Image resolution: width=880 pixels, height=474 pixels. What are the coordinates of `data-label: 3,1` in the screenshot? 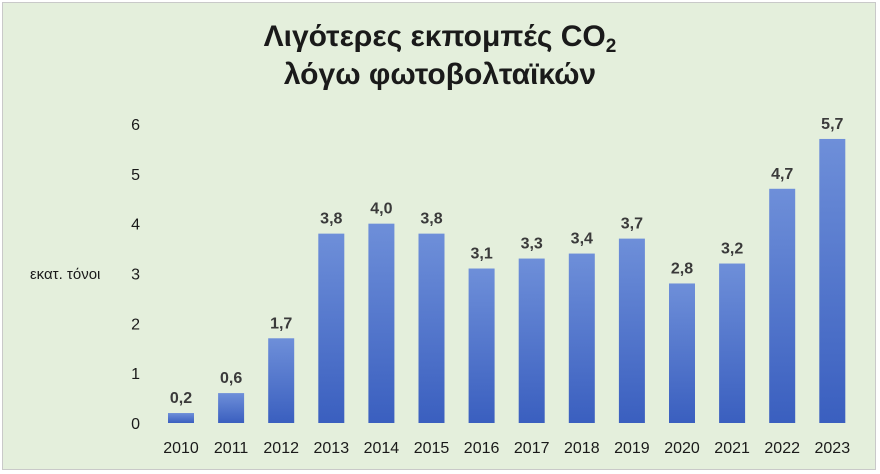 It's located at (481, 254).